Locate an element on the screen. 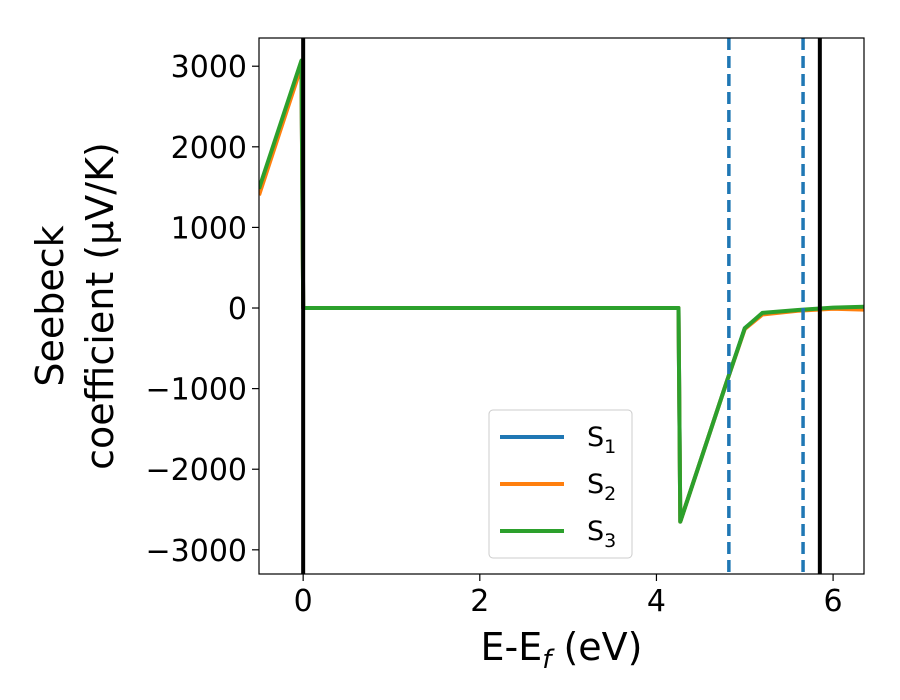 The image size is (900, 700). y-axis-label-line1: Seebeck is located at coordinates (50, 305).